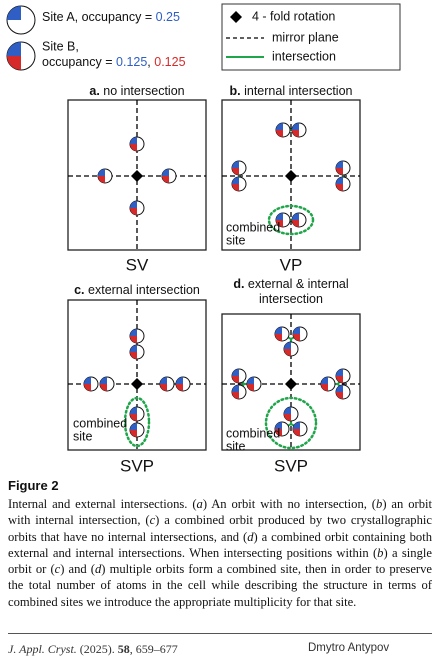  I want to click on legend-site-b-line: occupancy = 0.125, 0.125, so click(114, 62).